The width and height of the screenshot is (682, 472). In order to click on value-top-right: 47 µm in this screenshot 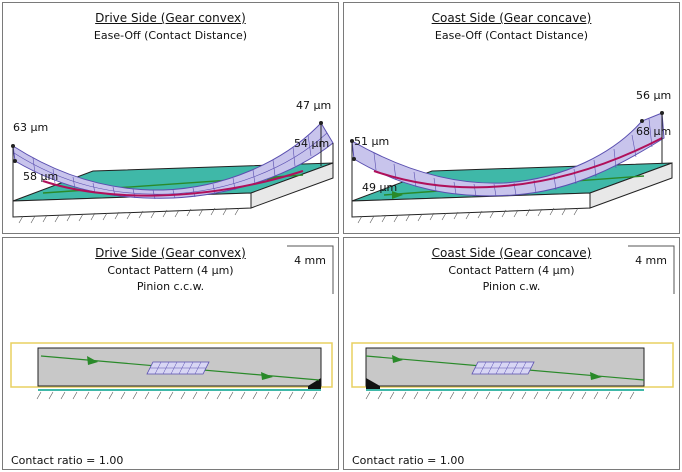, I will do `click(314, 105)`.